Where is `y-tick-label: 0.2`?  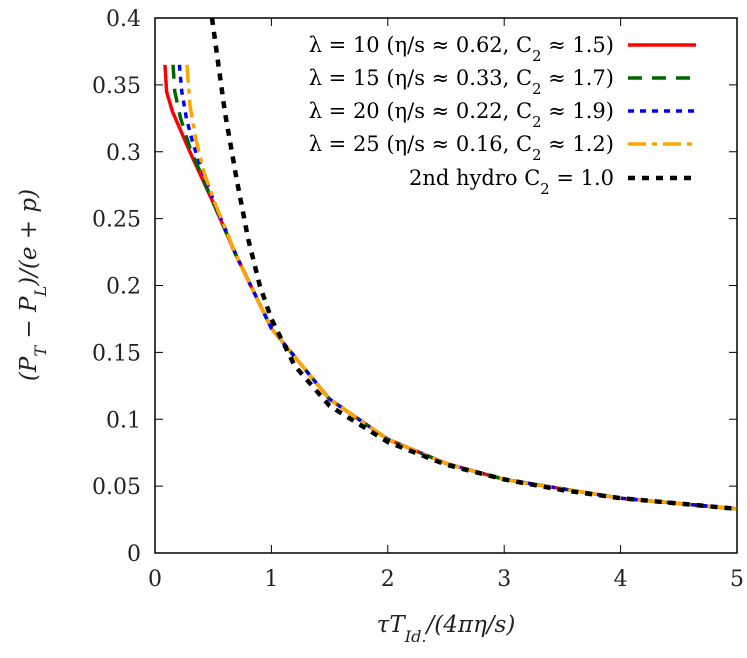
y-tick-label: 0.2 is located at coordinates (123, 287).